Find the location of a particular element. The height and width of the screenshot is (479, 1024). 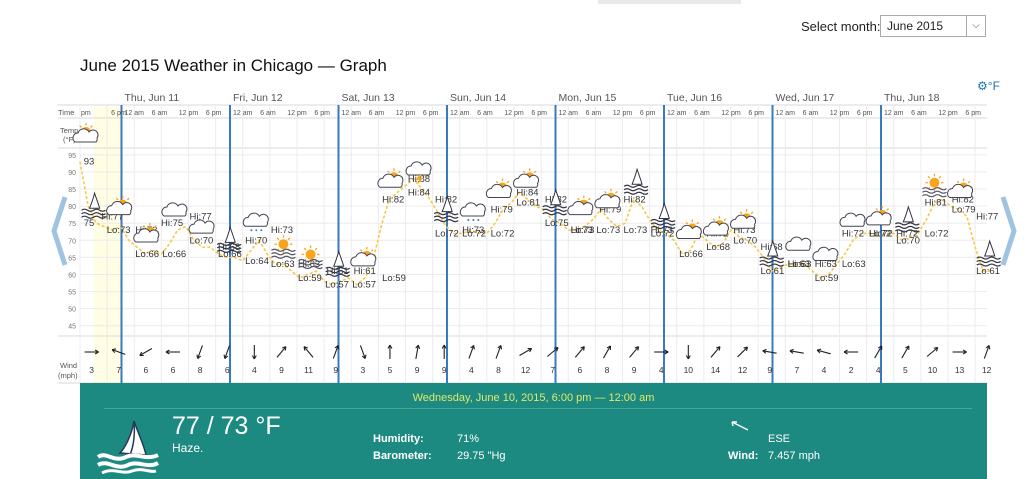

wind-unit-label: (mph) is located at coordinates (68, 375).